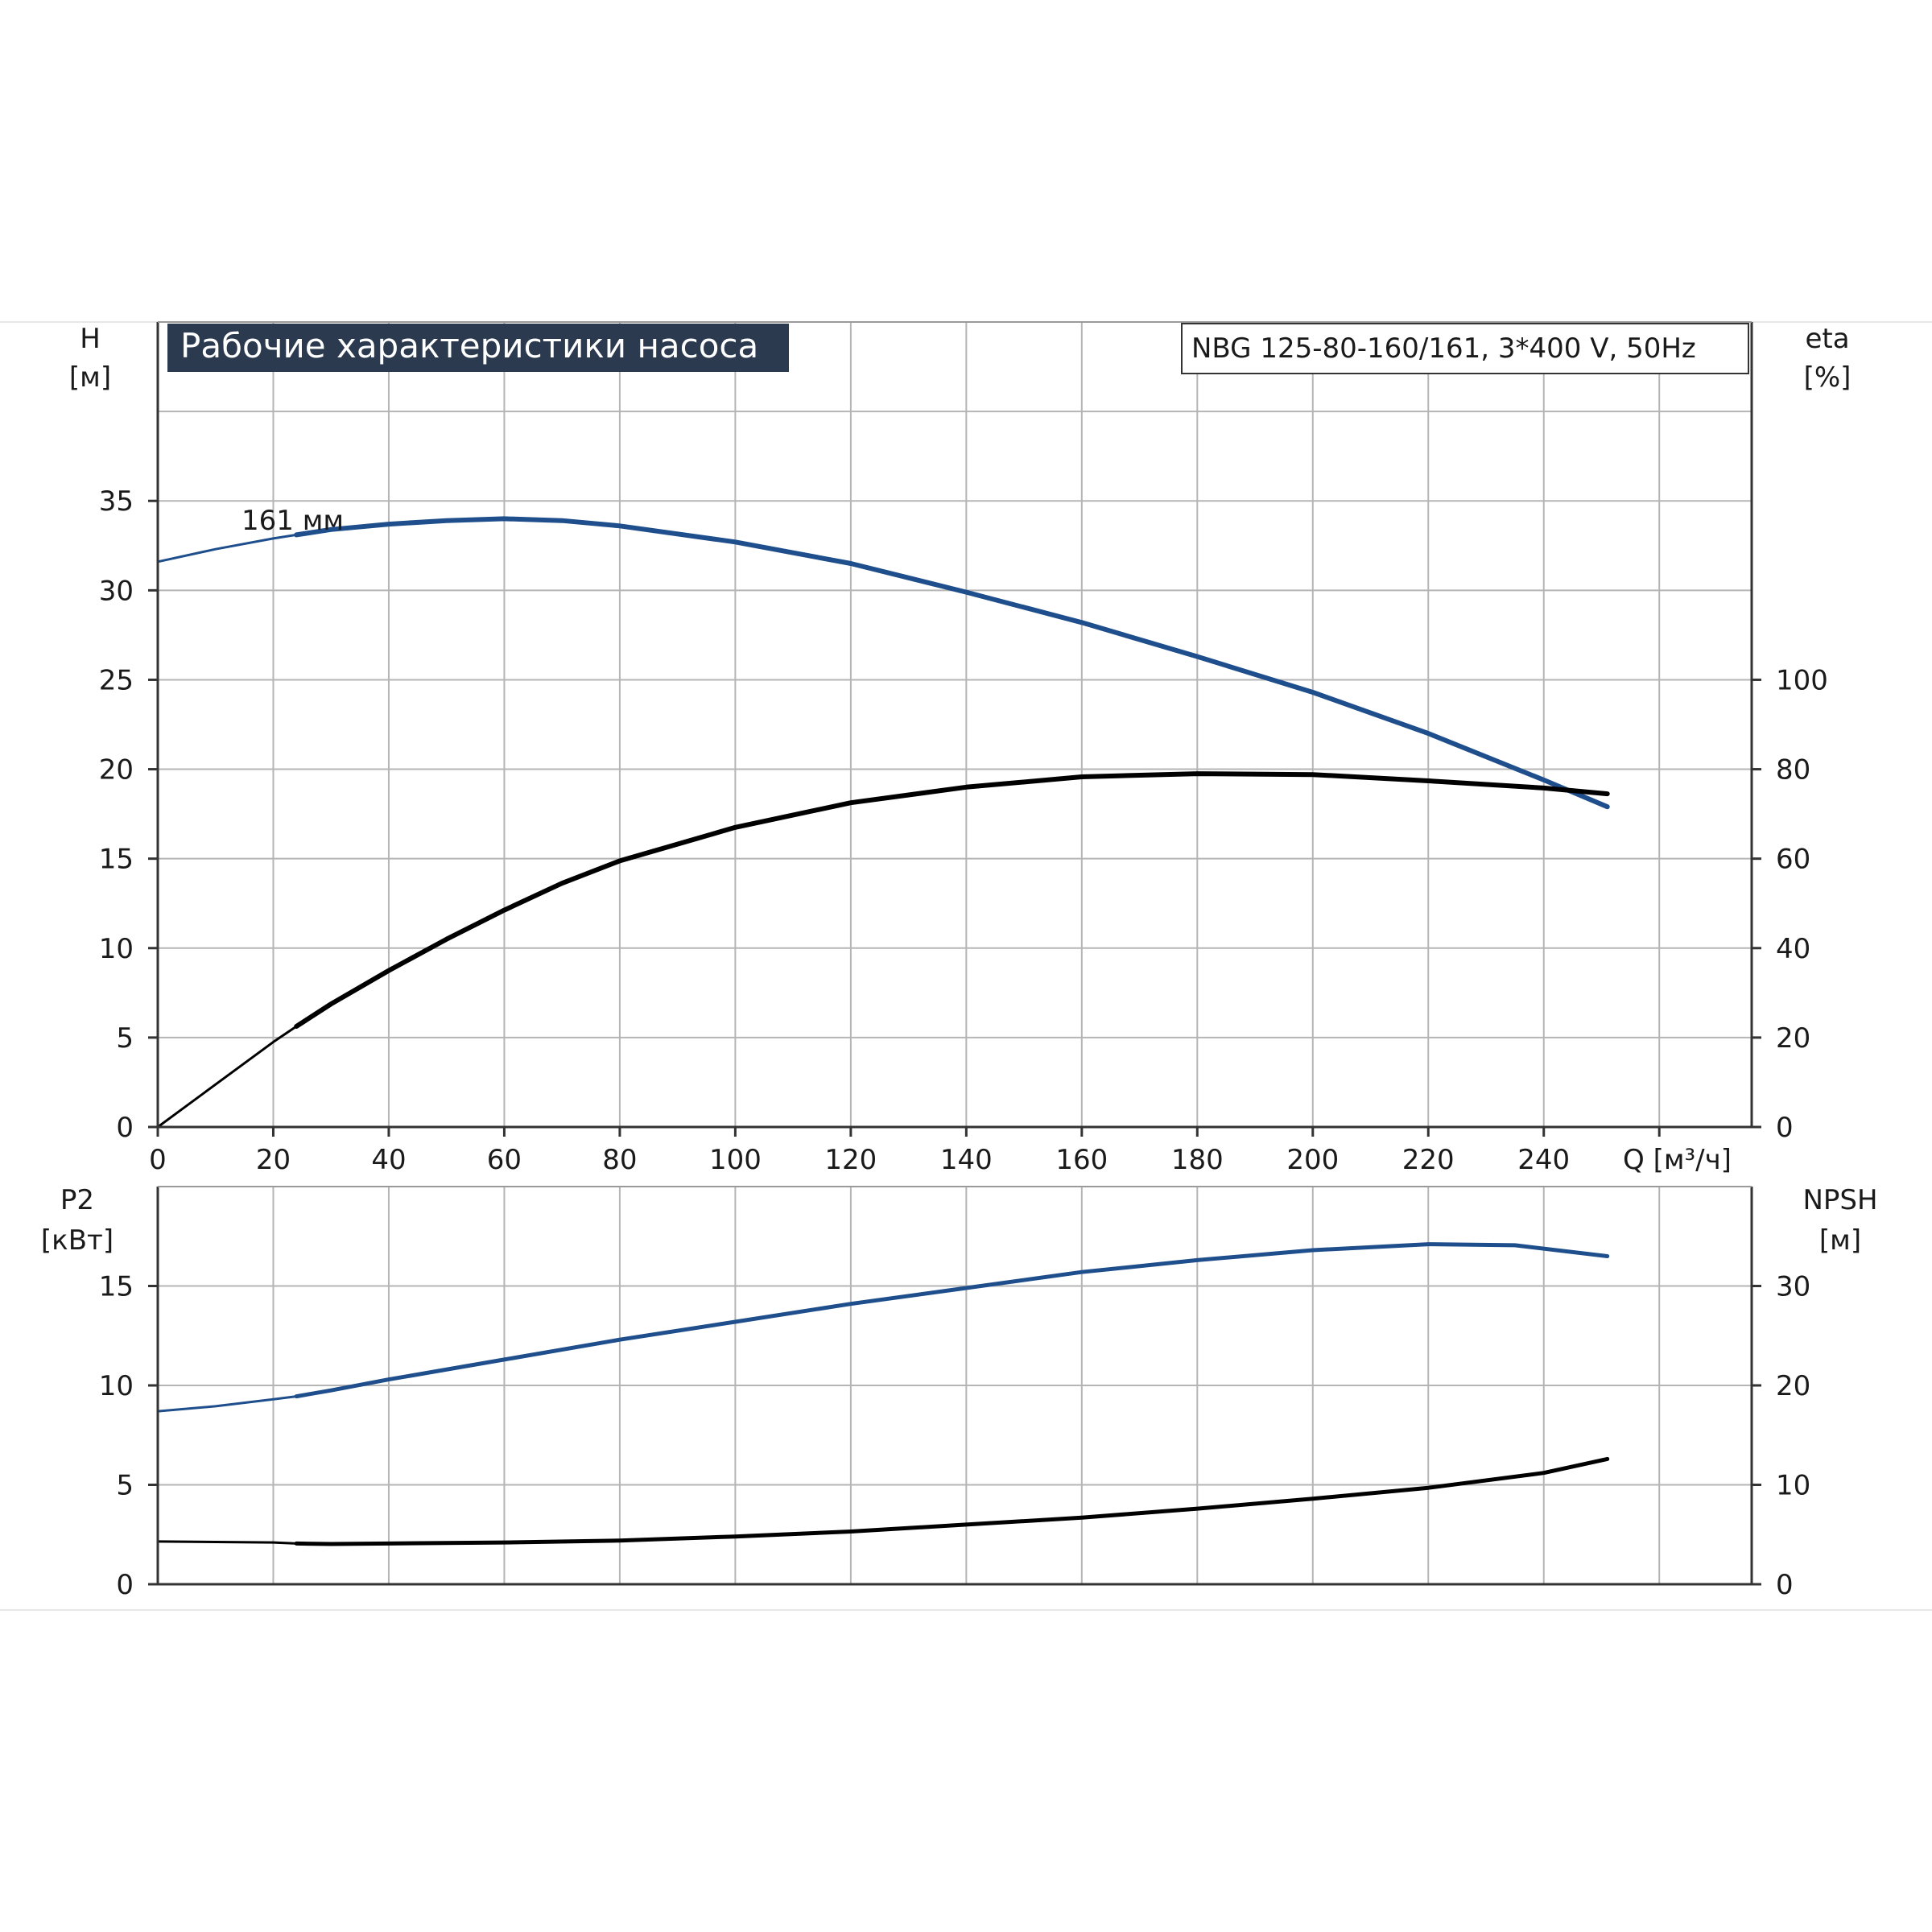 This screenshot has width=1932, height=1932. What do you see at coordinates (1081, 1160) in the screenshot?
I see `x-tick-label: 160` at bounding box center [1081, 1160].